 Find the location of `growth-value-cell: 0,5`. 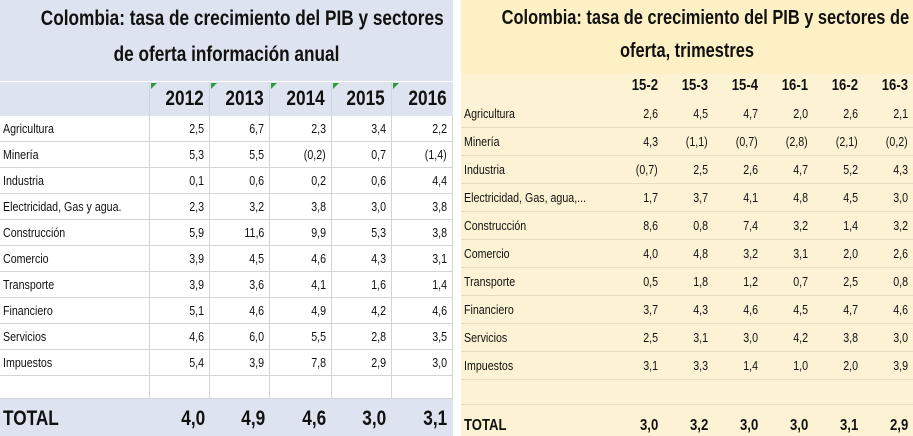

growth-value-cell: 0,5 is located at coordinates (637, 281).